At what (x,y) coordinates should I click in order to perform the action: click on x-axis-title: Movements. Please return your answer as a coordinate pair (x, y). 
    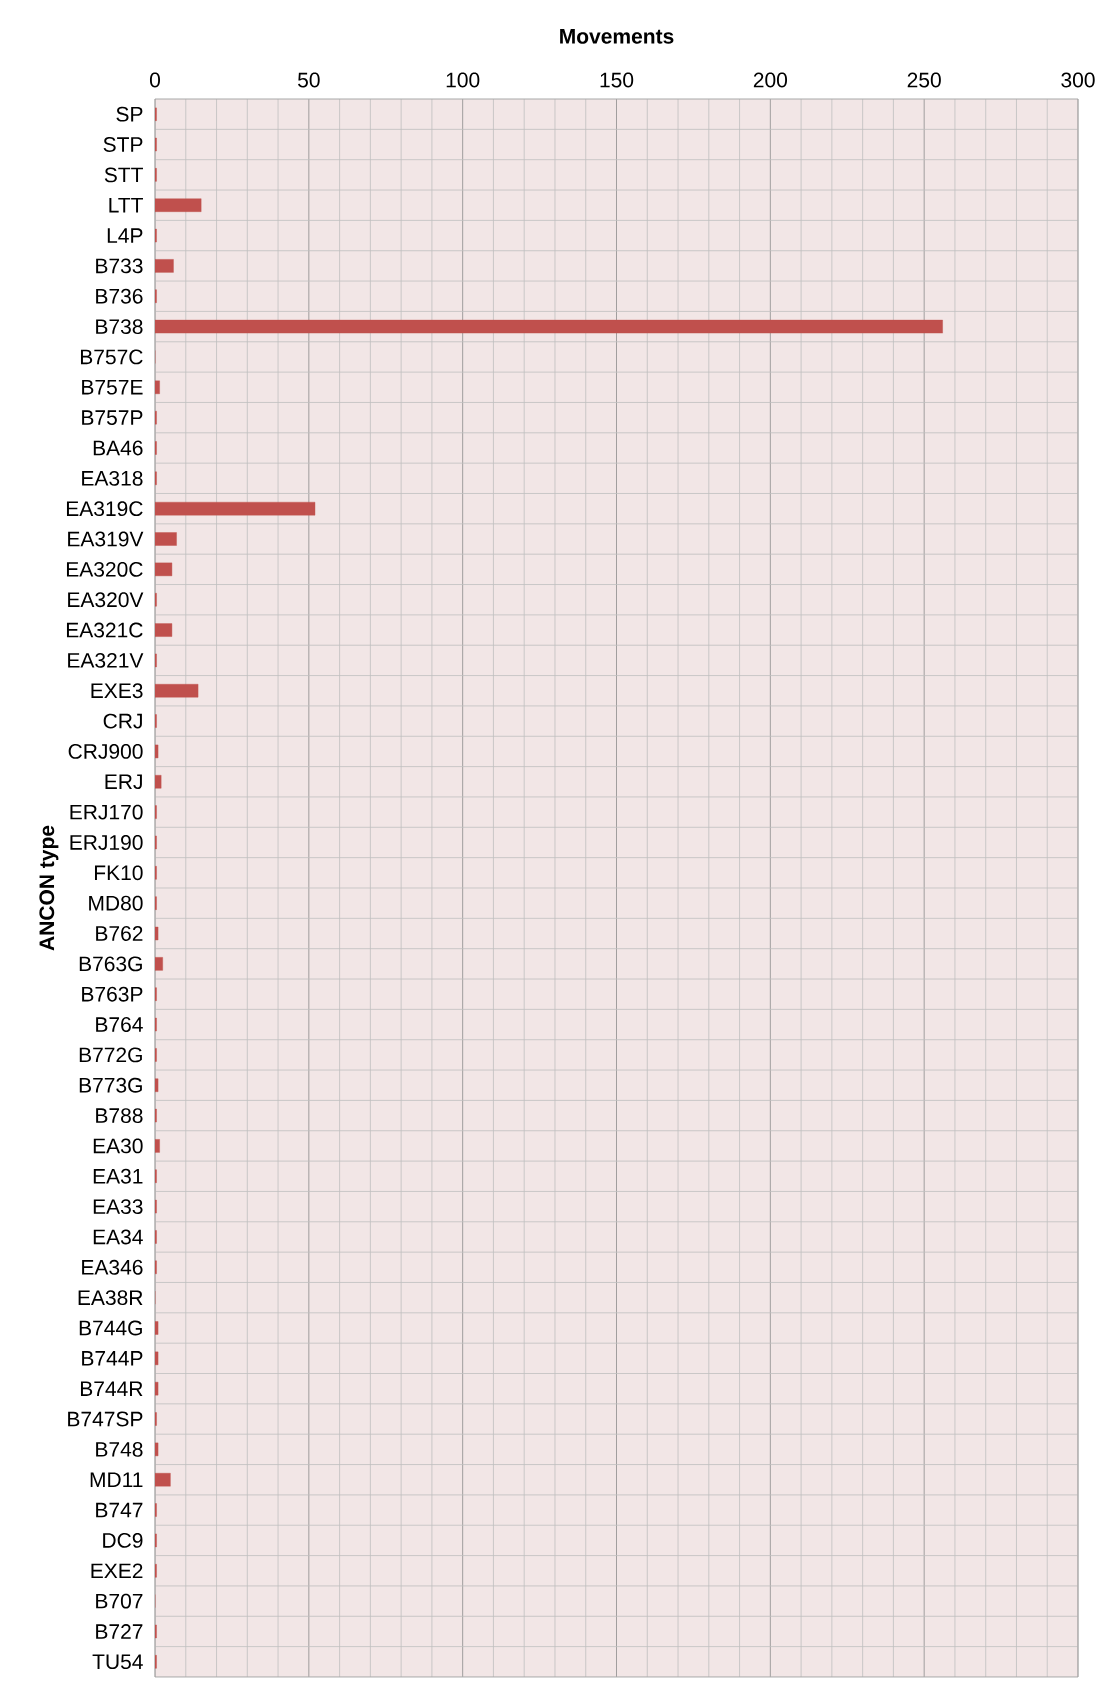
    Looking at the image, I should click on (617, 36).